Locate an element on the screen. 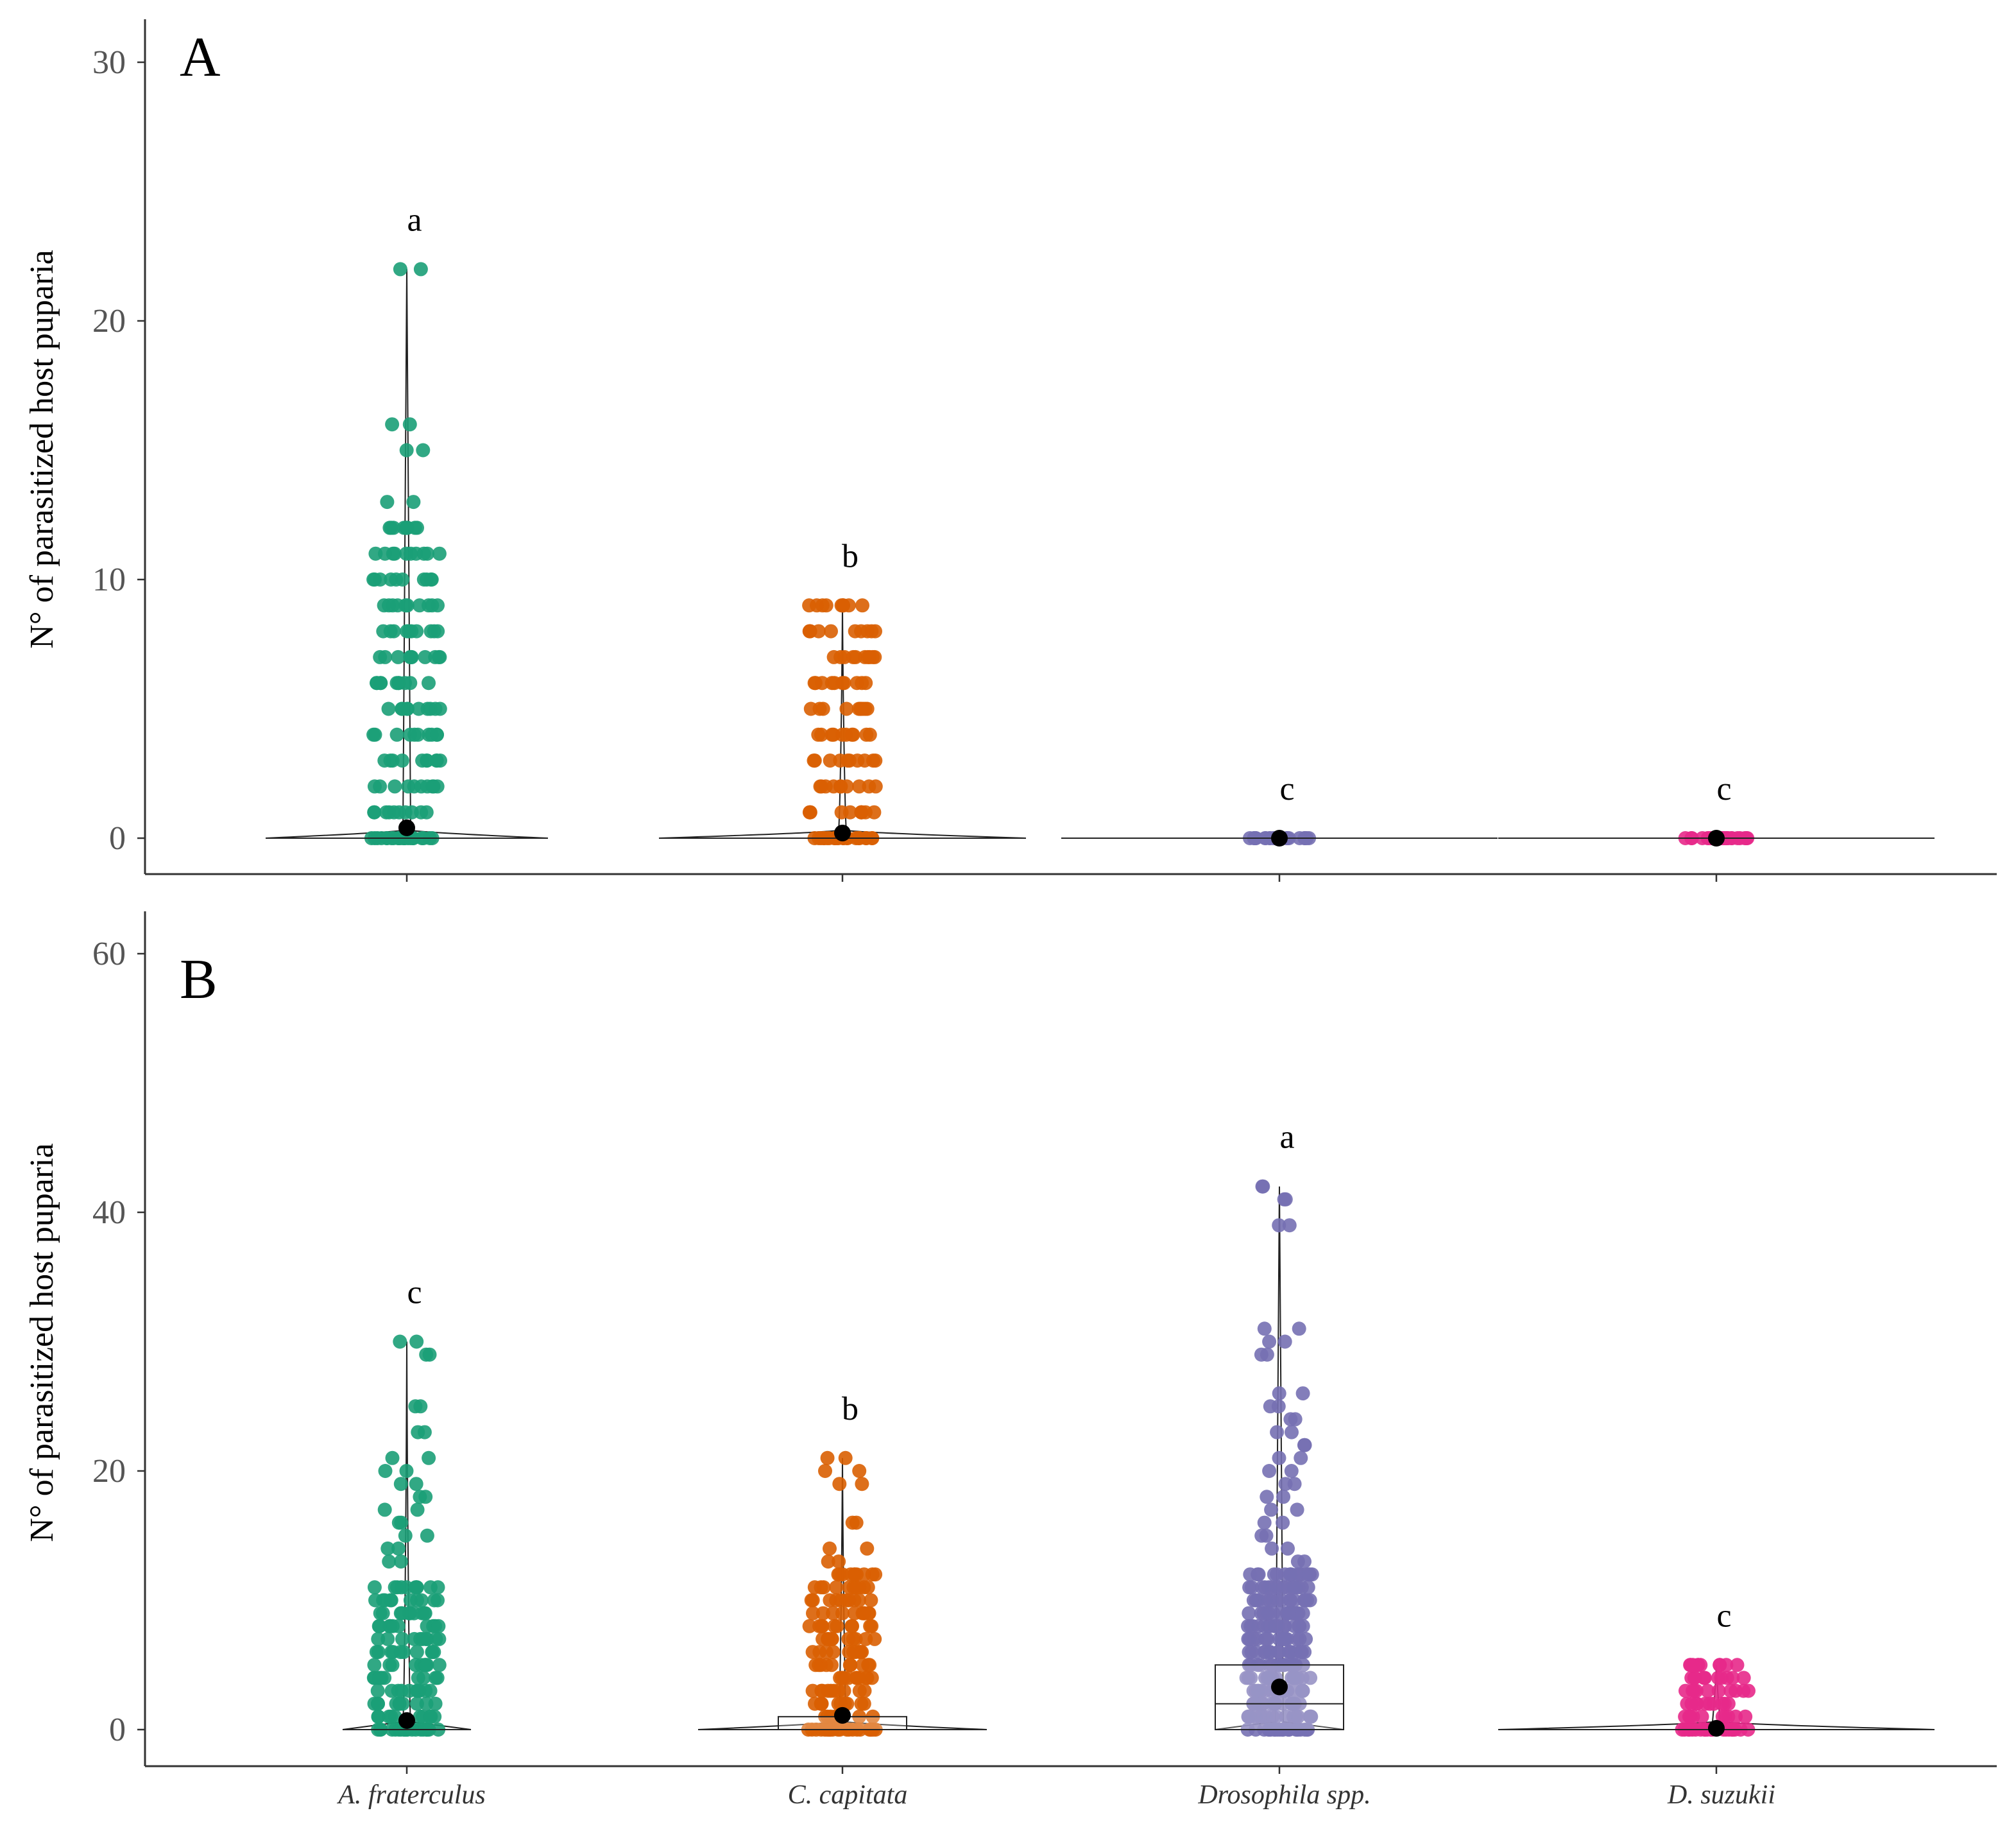  panel-a-violin is located at coordinates (842, 722).